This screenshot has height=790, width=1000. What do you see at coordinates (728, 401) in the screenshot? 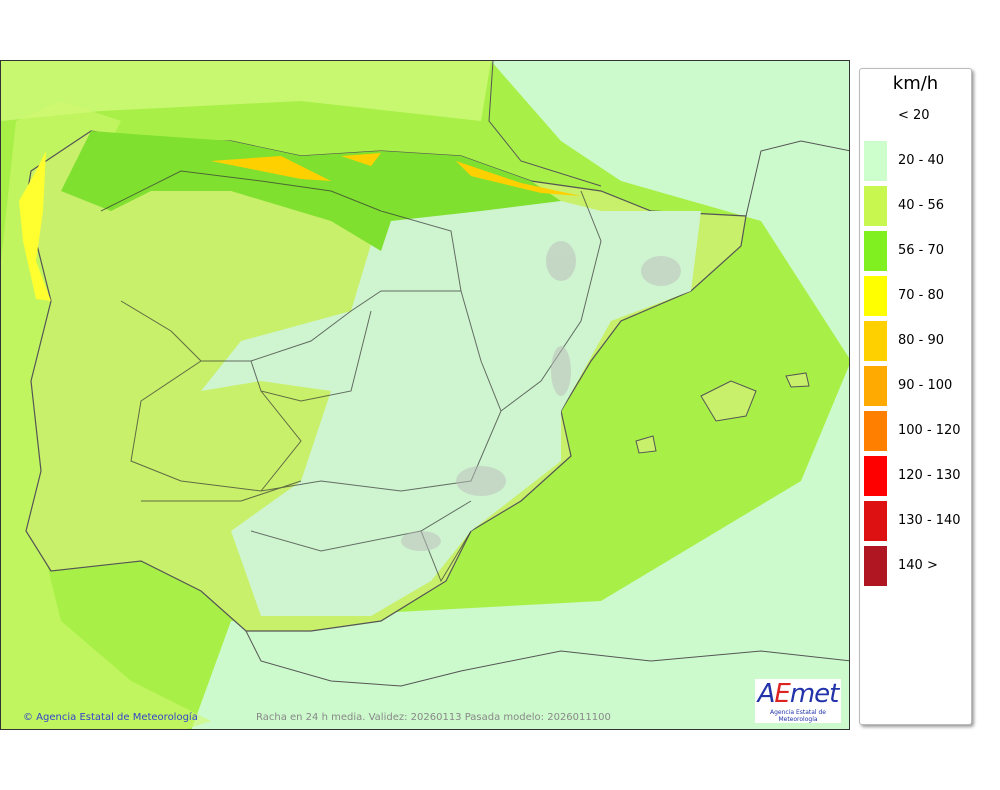
I see `mallorca` at bounding box center [728, 401].